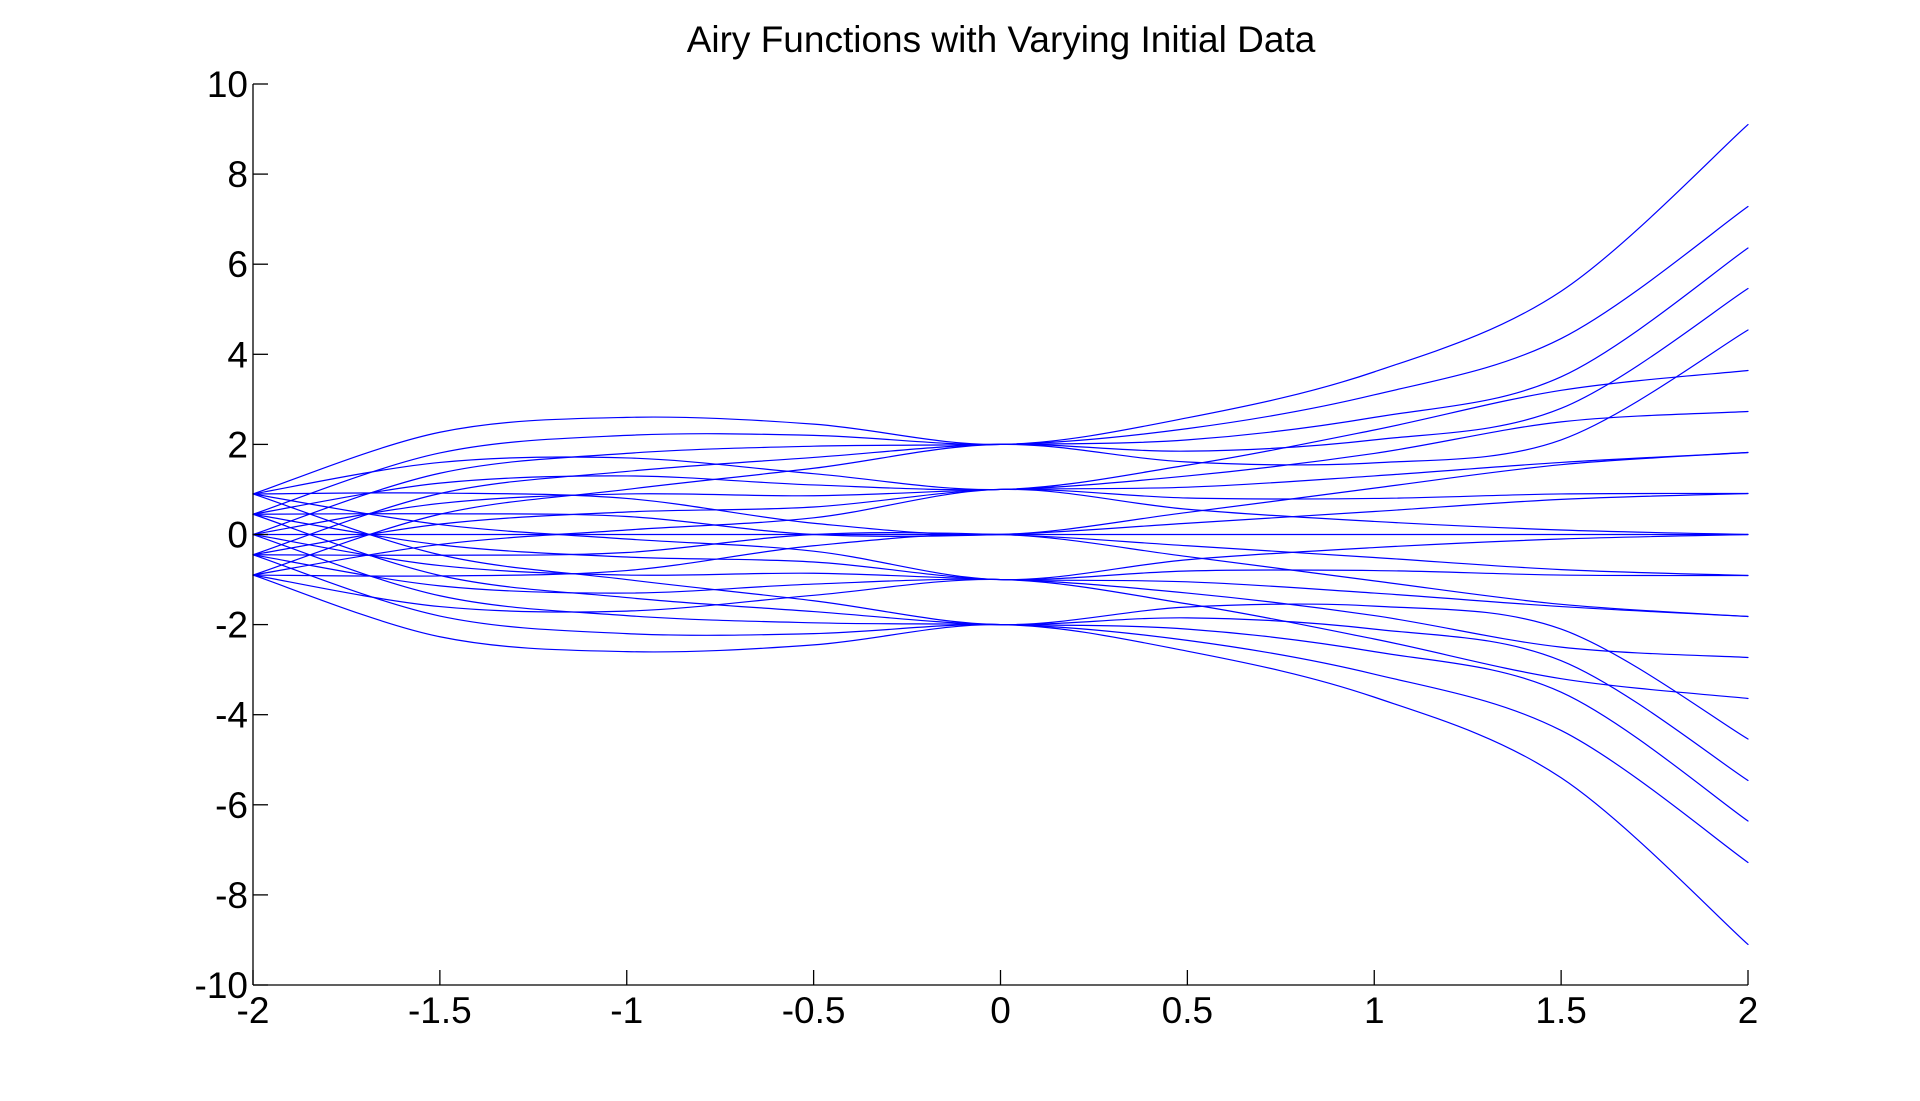 The image size is (1920, 1101). Describe the element at coordinates (231, 625) in the screenshot. I see `y-tick-label: -2` at that location.